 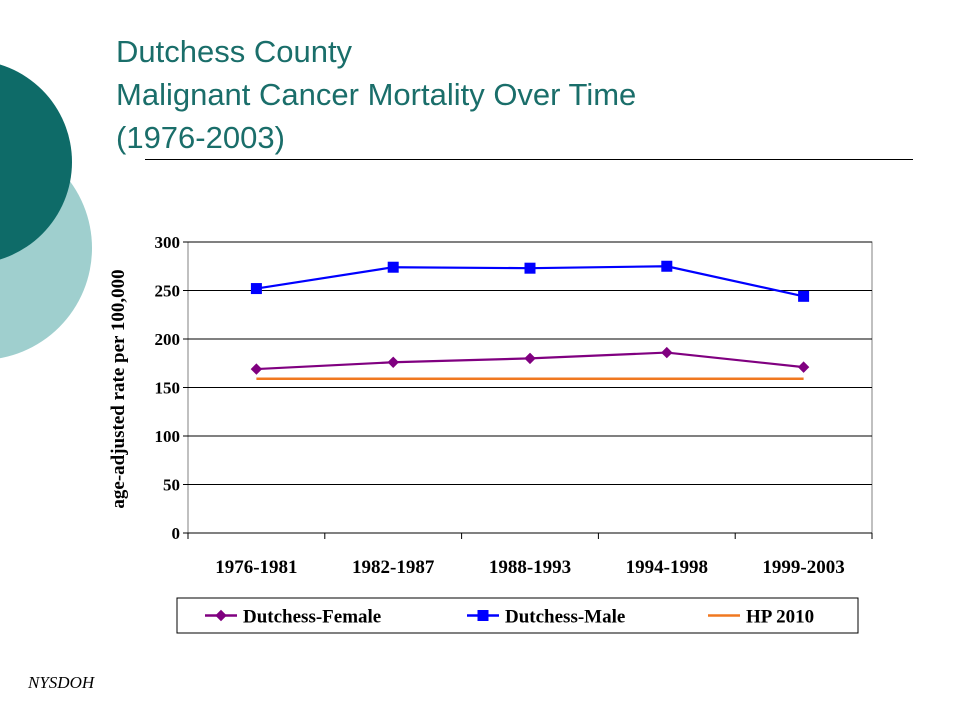 I want to click on y-tick-label: 250, so click(x=168, y=291).